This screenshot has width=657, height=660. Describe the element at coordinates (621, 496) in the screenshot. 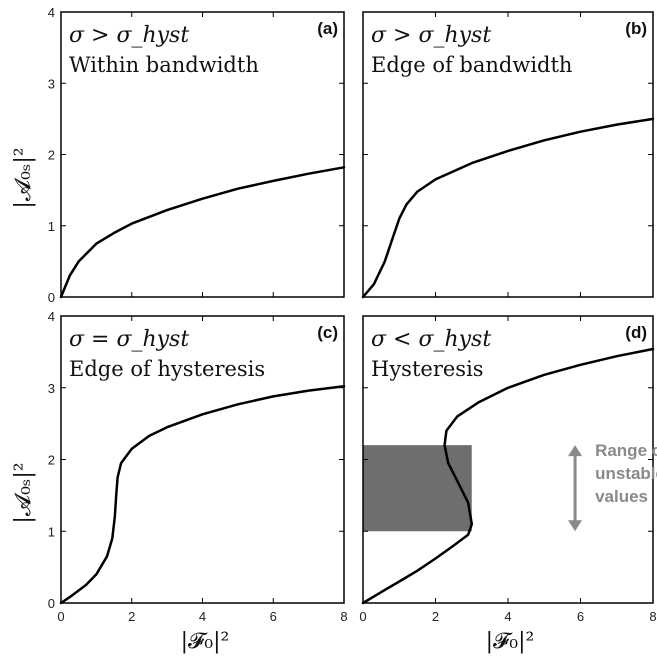

I see `annotation-text: values` at that location.